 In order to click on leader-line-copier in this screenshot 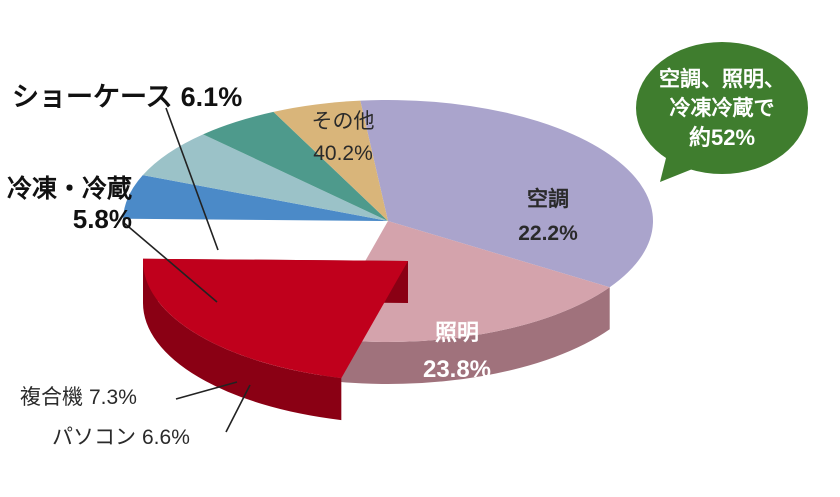, I will do `click(206, 390)`.